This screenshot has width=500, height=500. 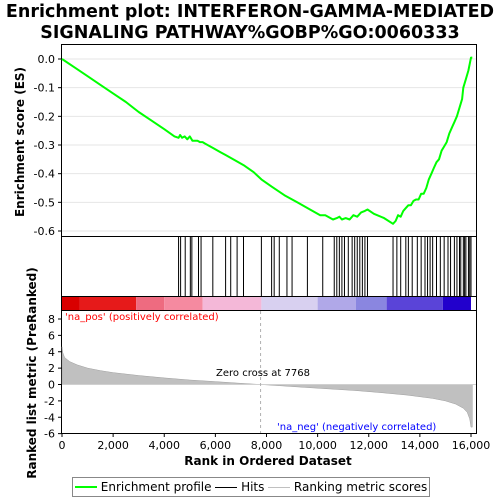 I want to click on es-ytick-label: -0.1, so click(x=44, y=88).